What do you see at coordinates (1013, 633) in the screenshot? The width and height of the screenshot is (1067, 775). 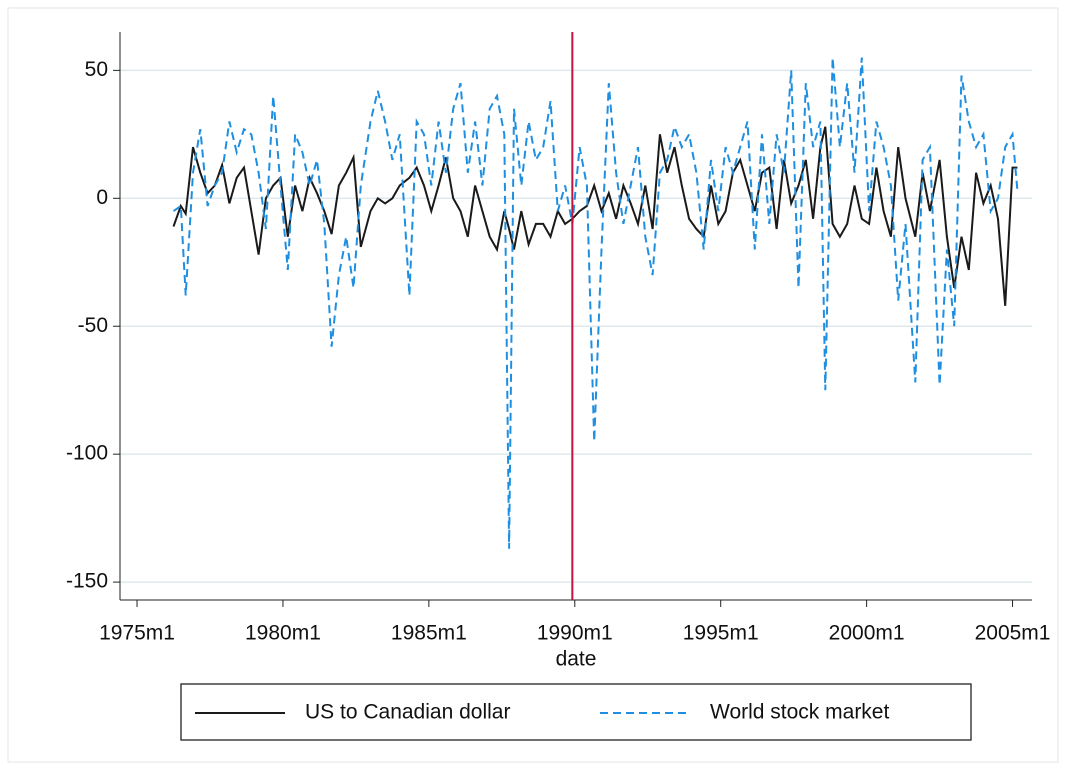 I see `x-tick-label: 2005m1` at bounding box center [1013, 633].